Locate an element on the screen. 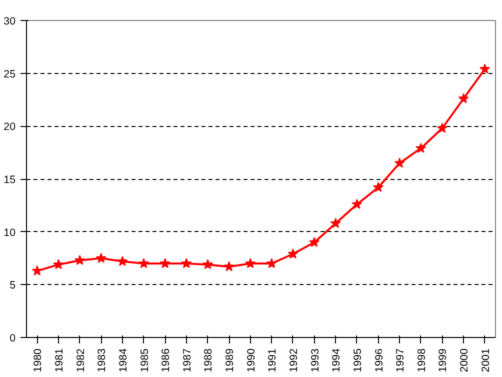 The height and width of the screenshot is (377, 502). x-tick-label: 1990 is located at coordinates (251, 360).